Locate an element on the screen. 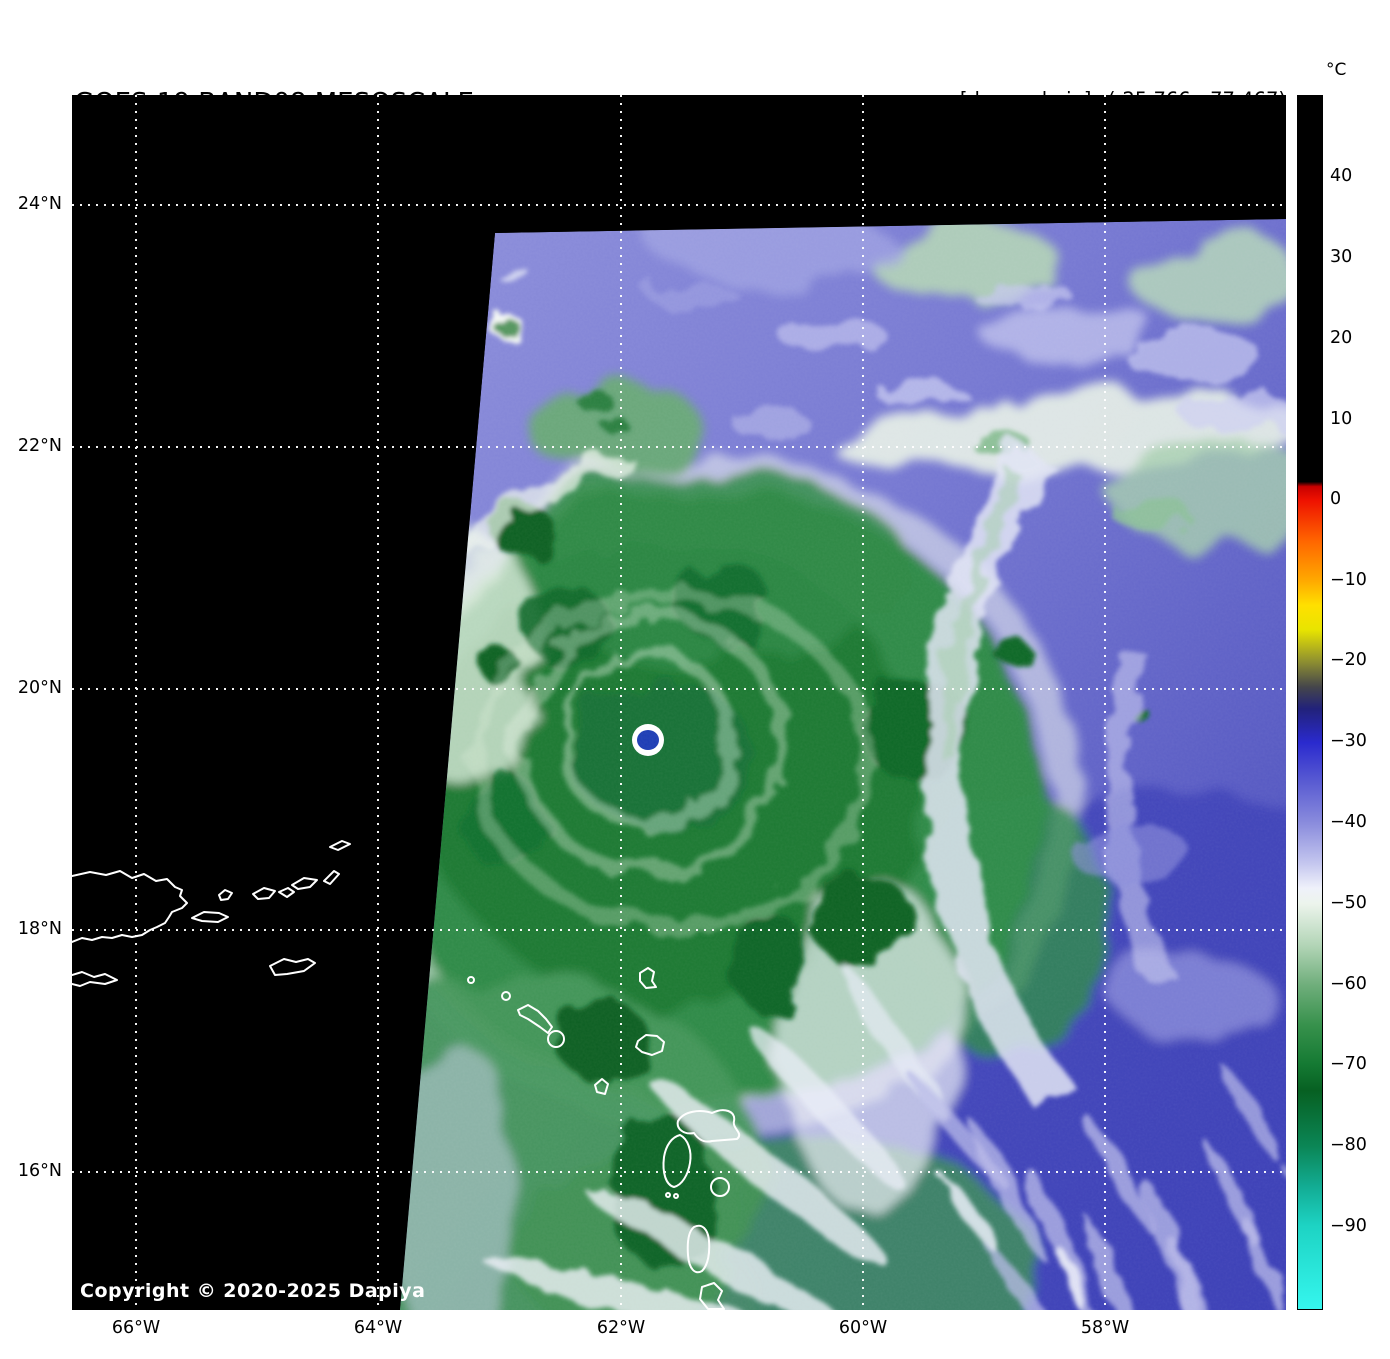 The height and width of the screenshot is (1359, 1390). coastline-tortola is located at coordinates (304, 883).